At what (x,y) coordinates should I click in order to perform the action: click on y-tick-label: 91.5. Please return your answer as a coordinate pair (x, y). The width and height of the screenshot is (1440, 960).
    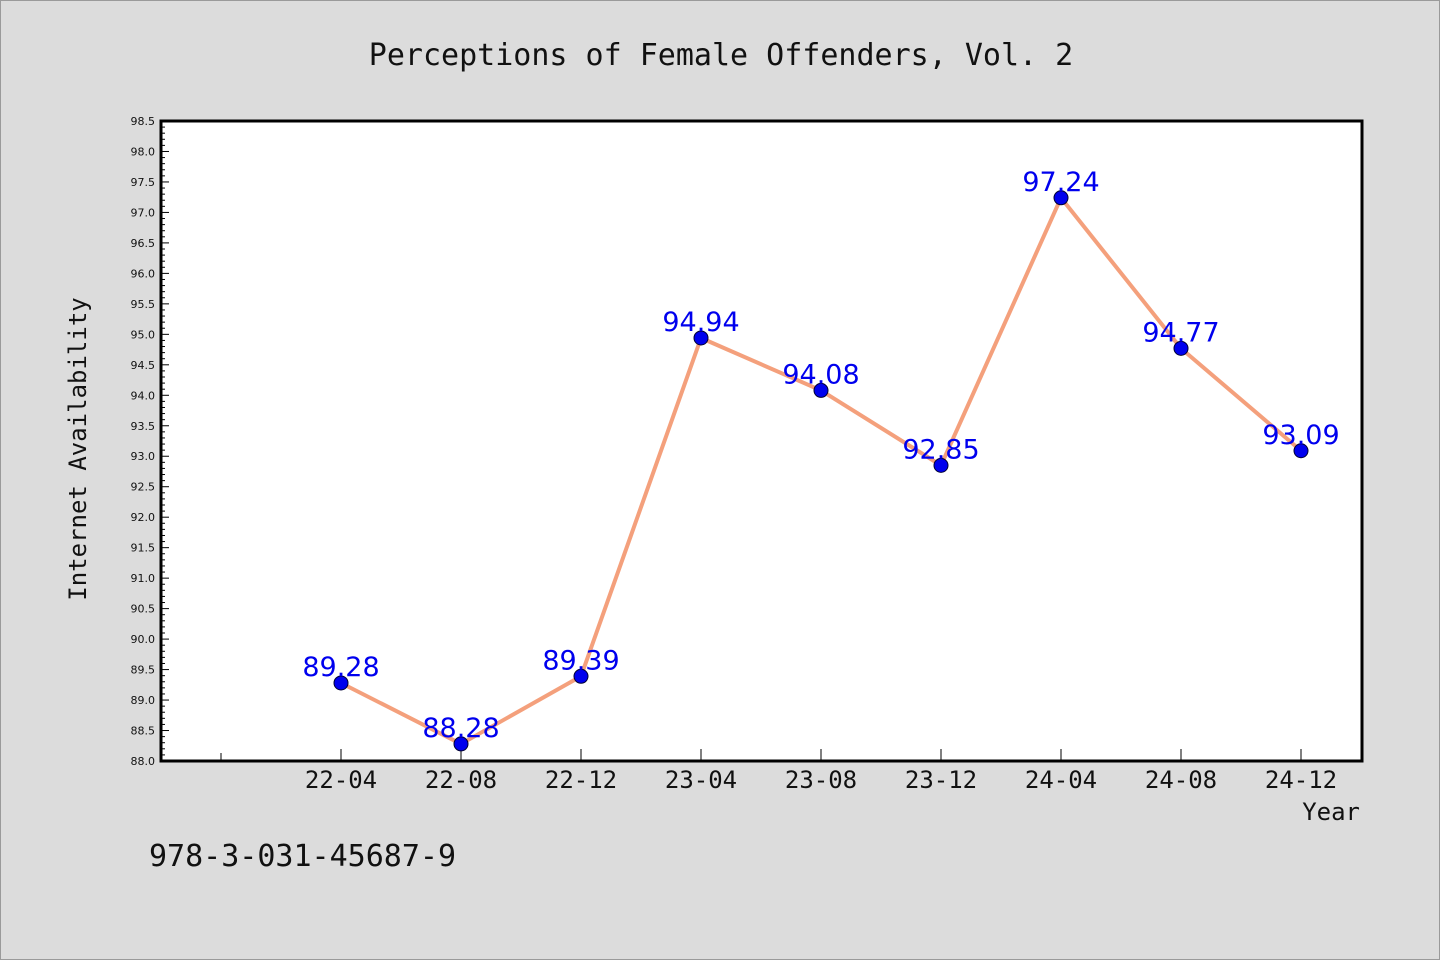
    Looking at the image, I should click on (143, 548).